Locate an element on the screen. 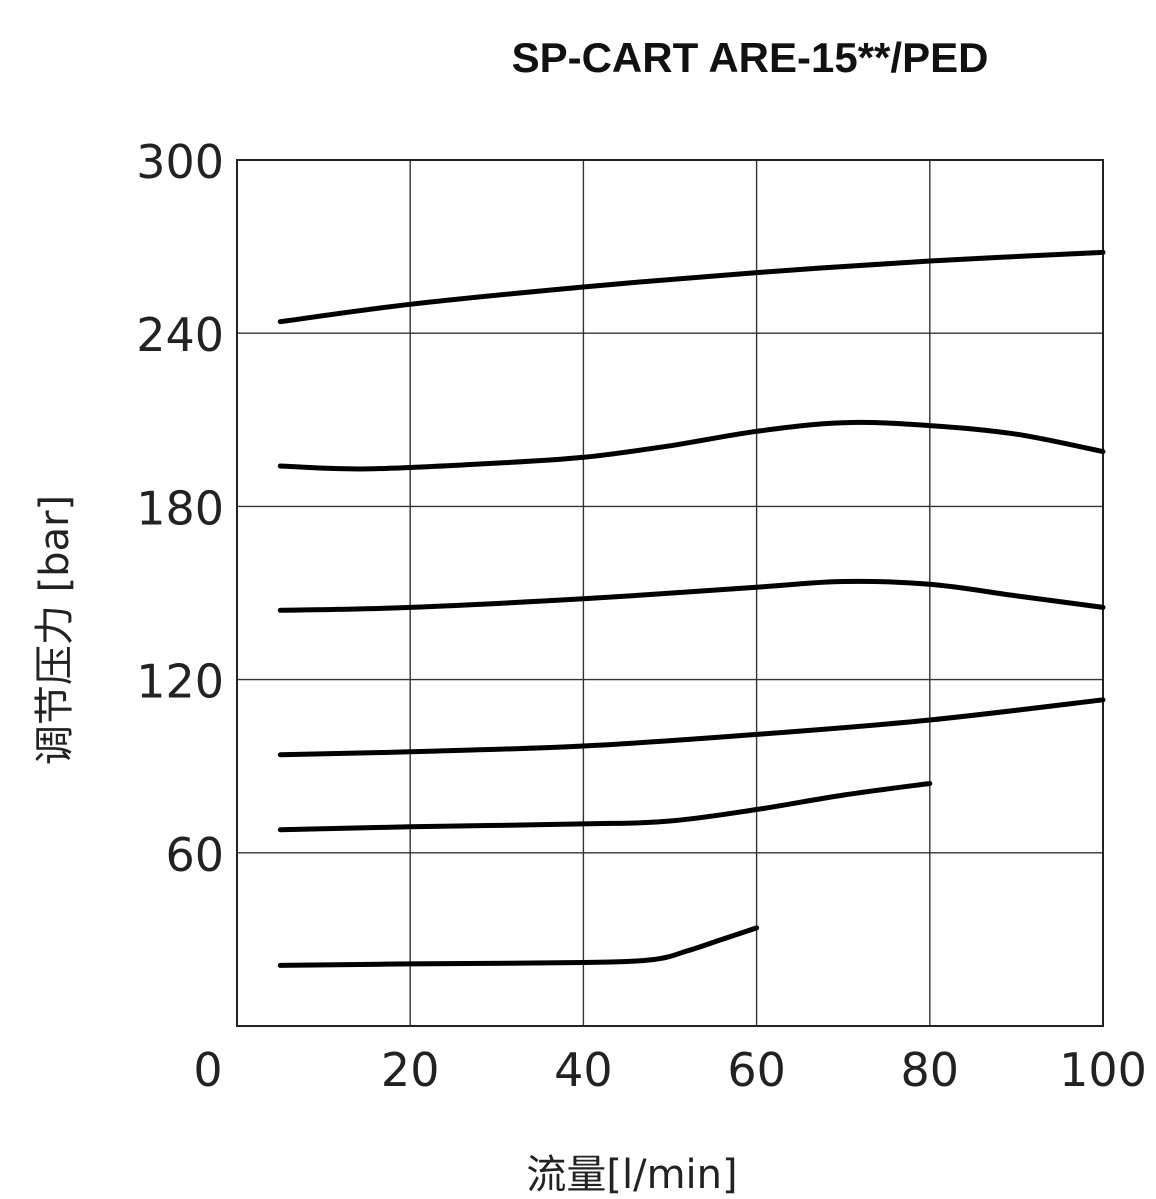 This screenshot has width=1156, height=1199. y-tick-label-1: 120 is located at coordinates (180, 682).